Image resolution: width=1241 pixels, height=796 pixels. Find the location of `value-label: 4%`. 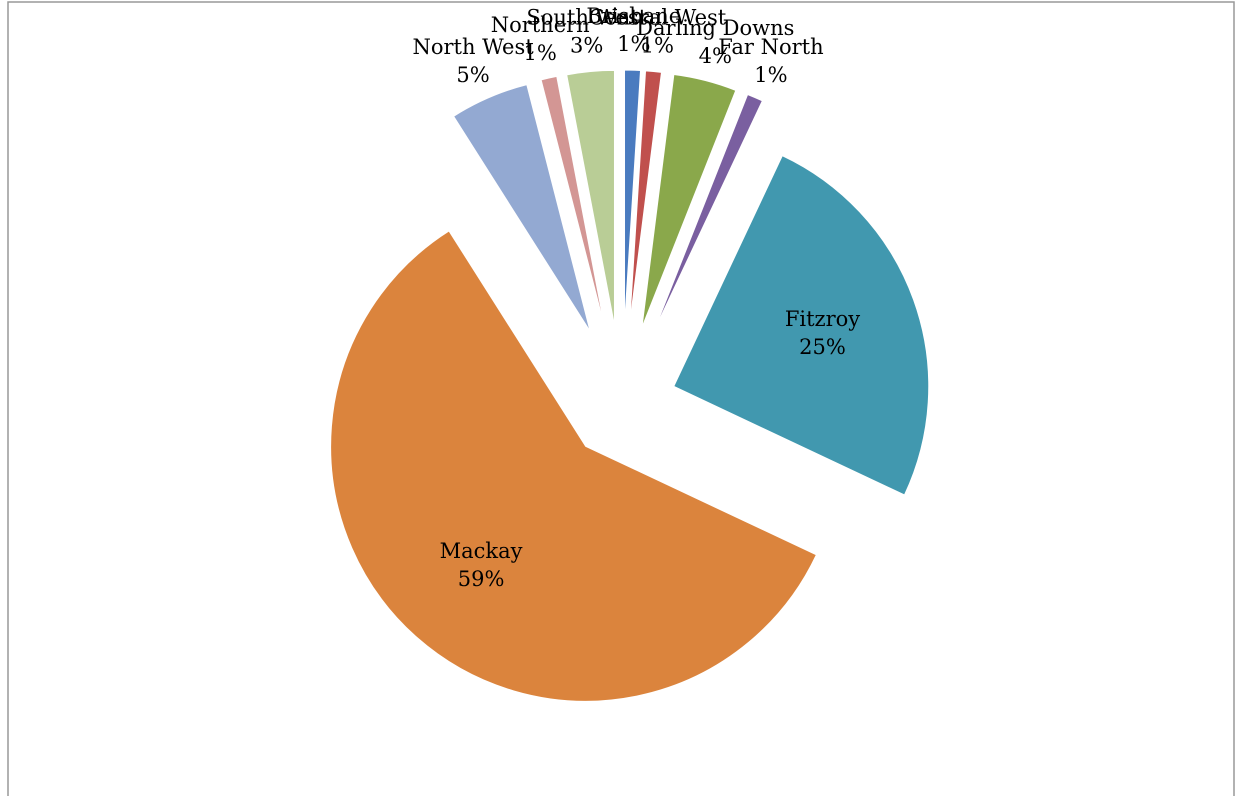

value-label: 4% is located at coordinates (715, 55).